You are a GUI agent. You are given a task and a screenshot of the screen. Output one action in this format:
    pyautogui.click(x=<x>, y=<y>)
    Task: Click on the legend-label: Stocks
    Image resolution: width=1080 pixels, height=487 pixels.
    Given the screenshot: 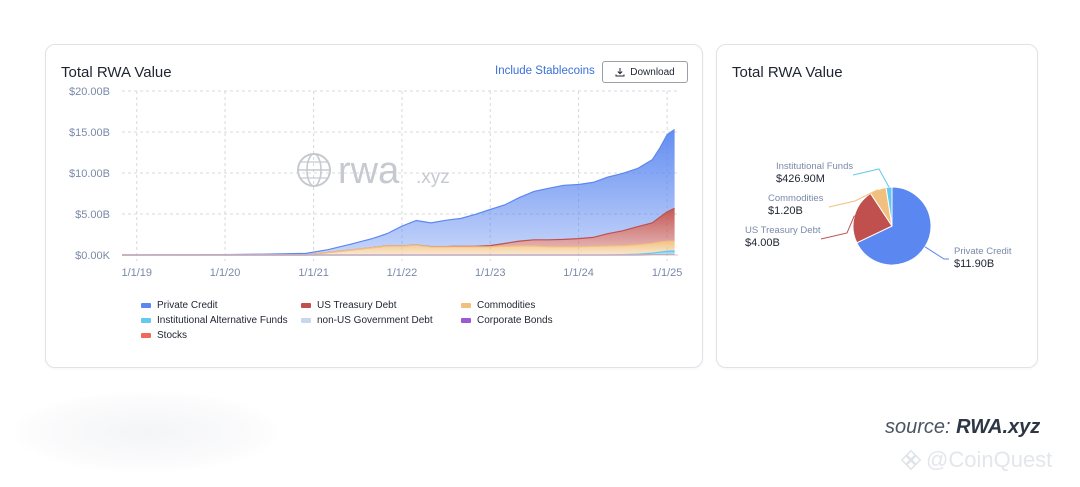 What is the action you would take?
    pyautogui.click(x=172, y=335)
    